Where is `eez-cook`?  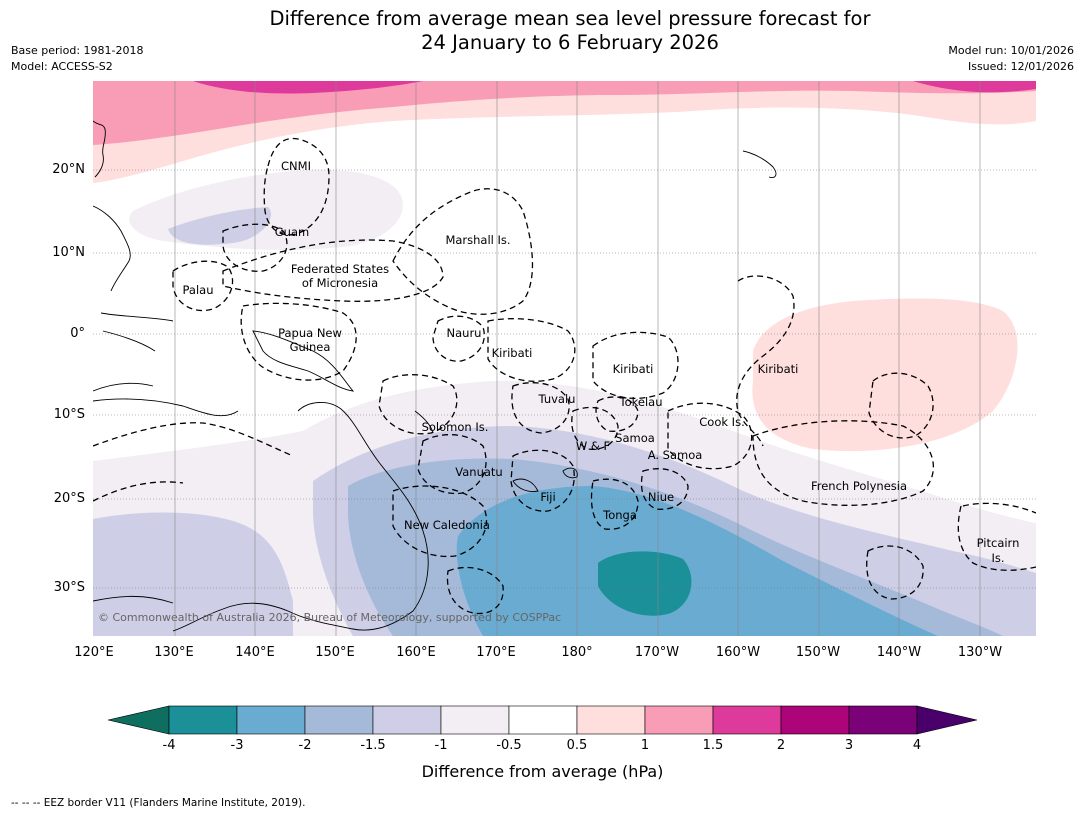
eez-cook is located at coordinates (710, 436).